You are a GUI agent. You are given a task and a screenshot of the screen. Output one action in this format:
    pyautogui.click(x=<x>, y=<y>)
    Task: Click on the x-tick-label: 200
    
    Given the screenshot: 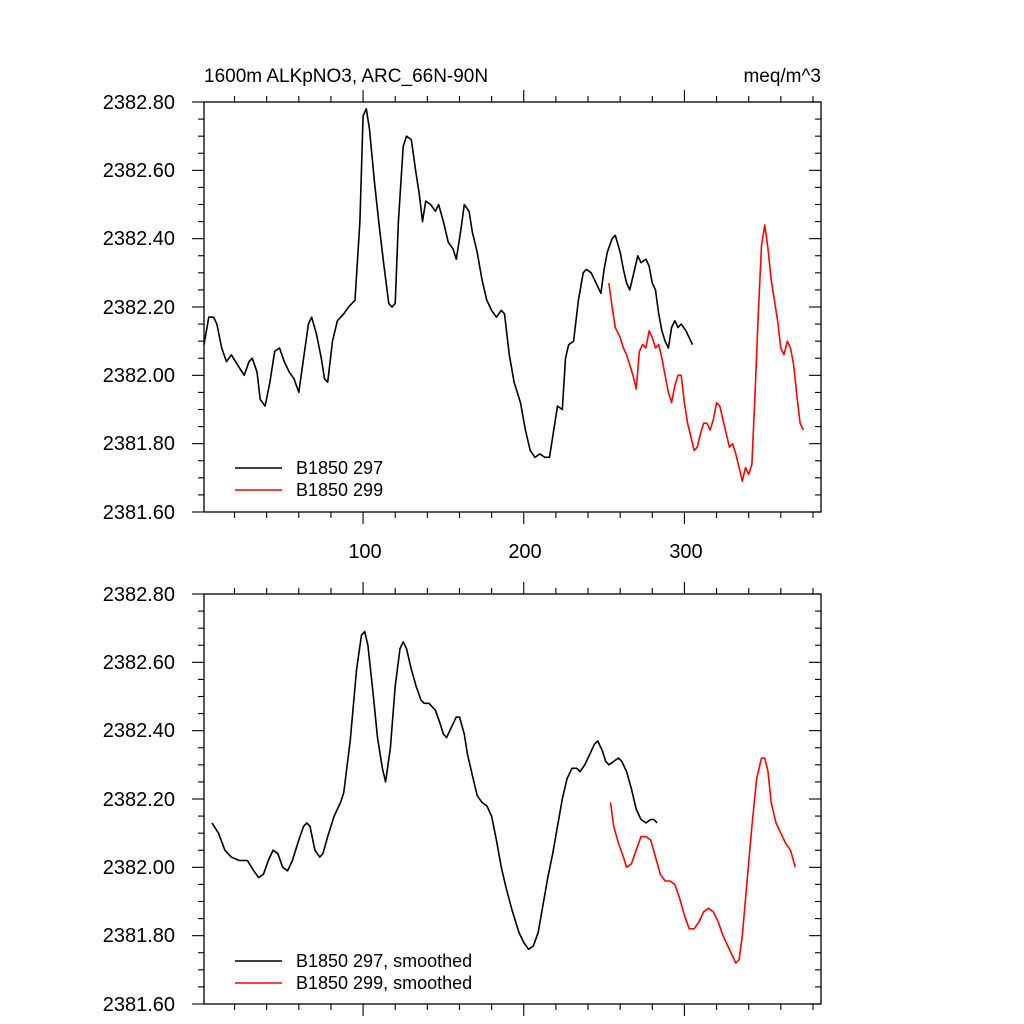 What is the action you would take?
    pyautogui.click(x=524, y=552)
    